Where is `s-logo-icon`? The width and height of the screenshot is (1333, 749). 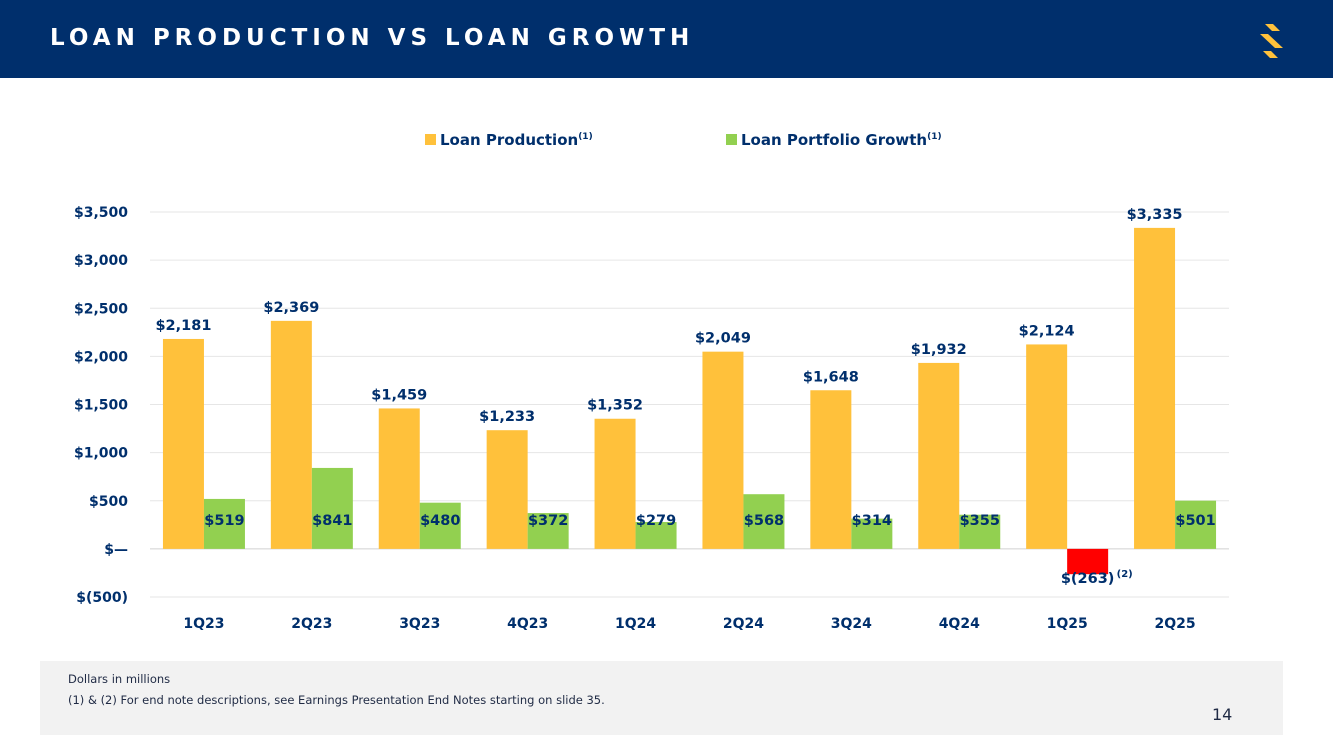 s-logo-icon is located at coordinates (1271, 41).